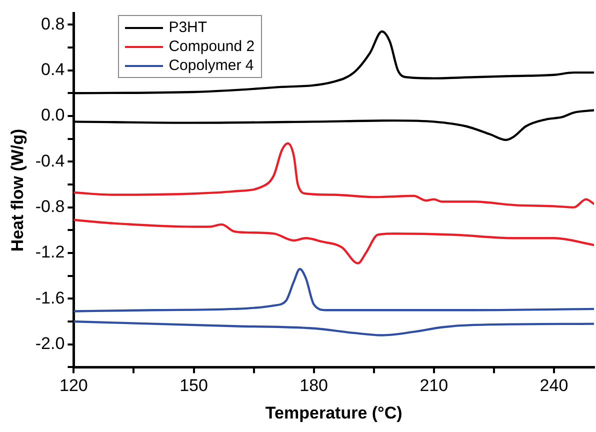 The height and width of the screenshot is (432, 596). I want to click on y-tick-label: -1.2, so click(50, 252).